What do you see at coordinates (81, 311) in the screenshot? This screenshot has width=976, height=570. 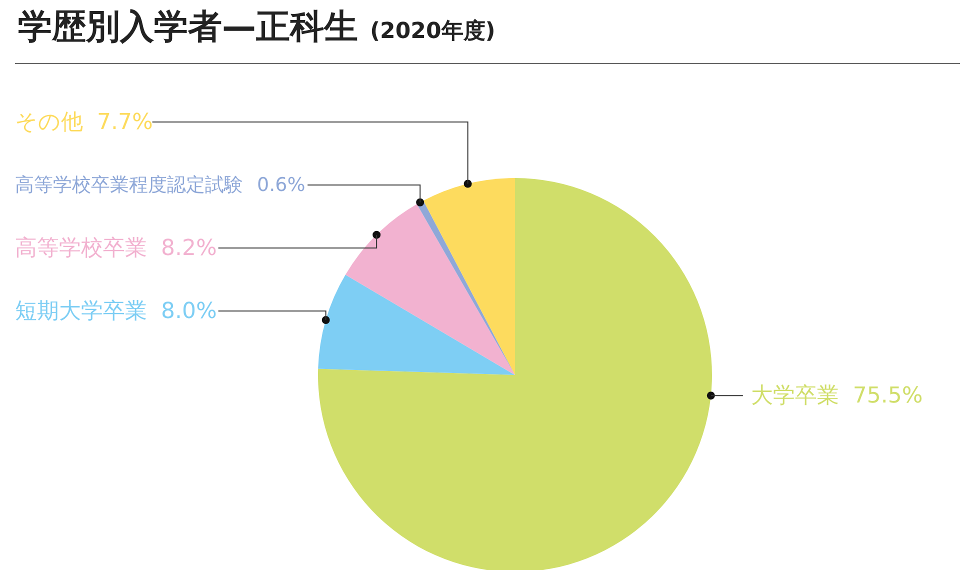 I see `slice-label: 短期大学卒業` at bounding box center [81, 311].